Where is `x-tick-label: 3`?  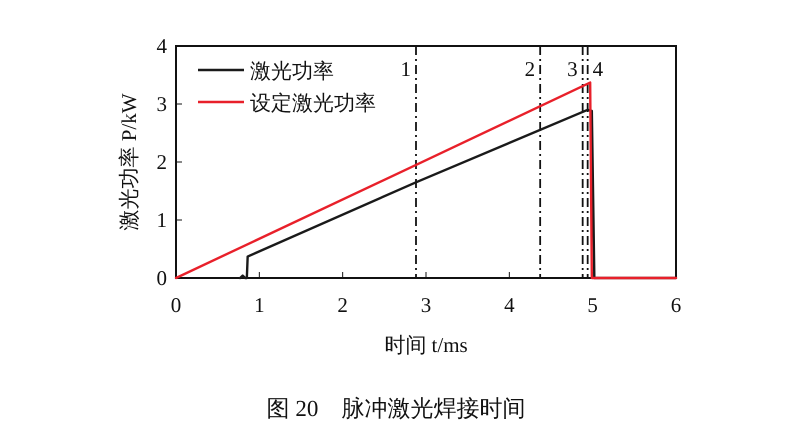 x-tick-label: 3 is located at coordinates (426, 305).